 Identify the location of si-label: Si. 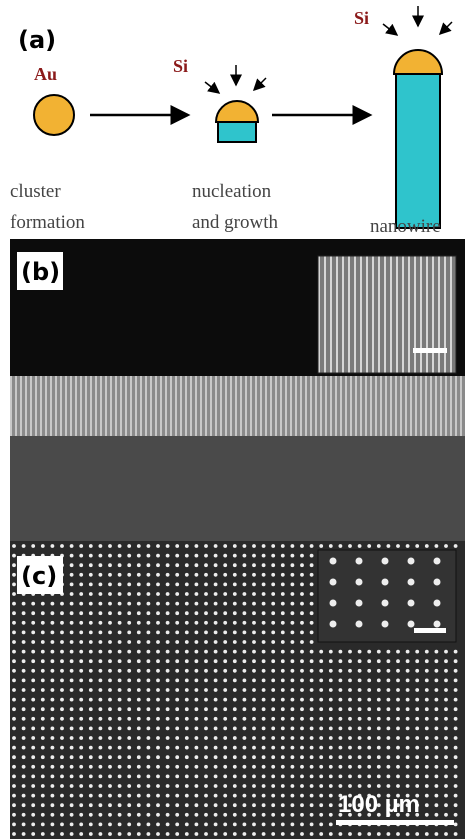
(180, 66).